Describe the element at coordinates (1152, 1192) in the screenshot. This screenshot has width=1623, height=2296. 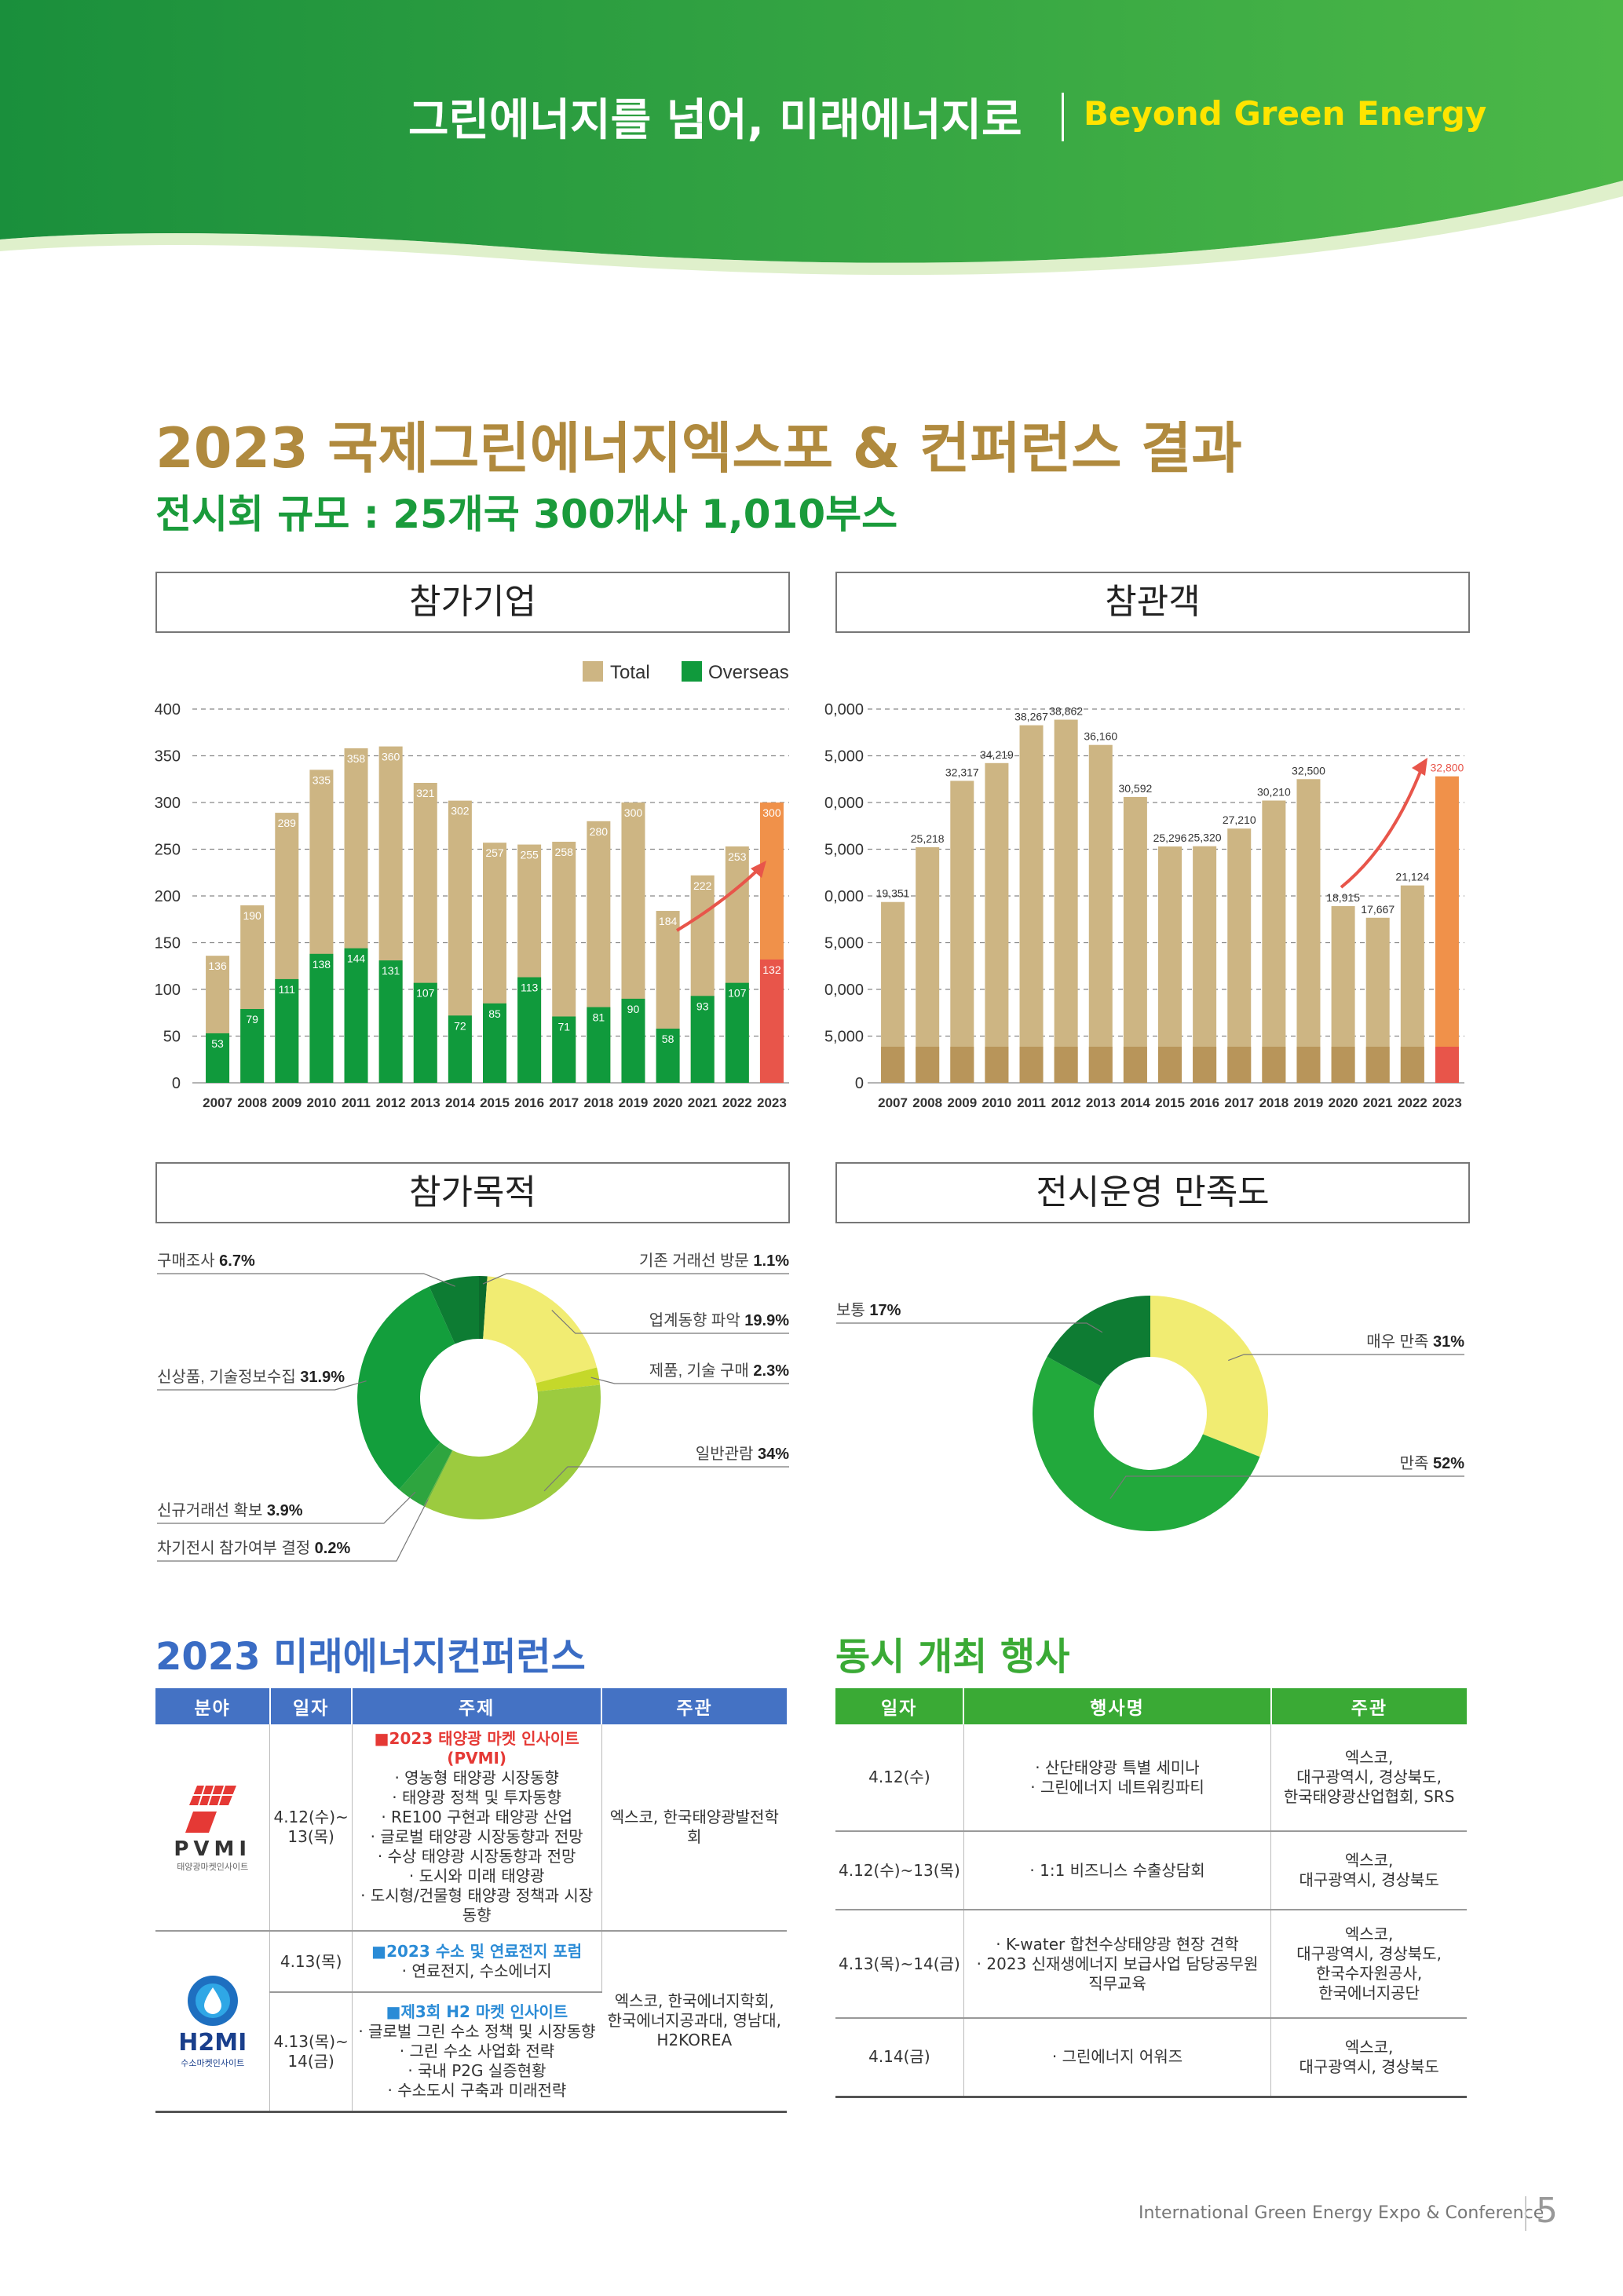
I see `section-satisfaction: 전시운영 만족도` at that location.